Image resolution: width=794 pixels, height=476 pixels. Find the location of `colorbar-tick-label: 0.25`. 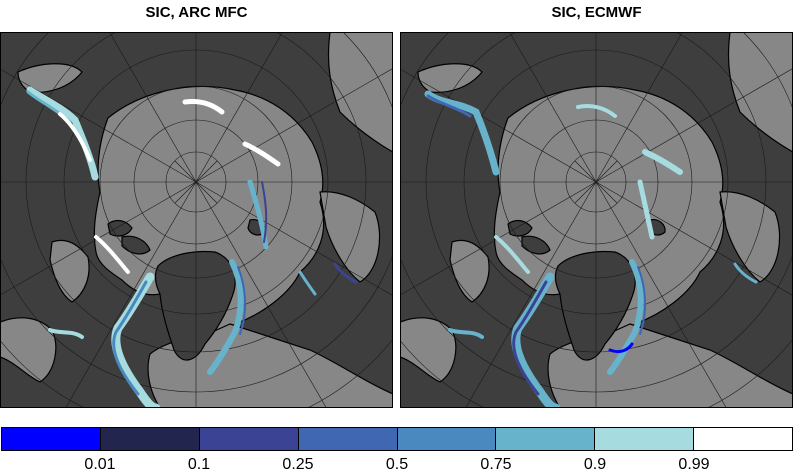

colorbar-tick-label: 0.25 is located at coordinates (298, 464).